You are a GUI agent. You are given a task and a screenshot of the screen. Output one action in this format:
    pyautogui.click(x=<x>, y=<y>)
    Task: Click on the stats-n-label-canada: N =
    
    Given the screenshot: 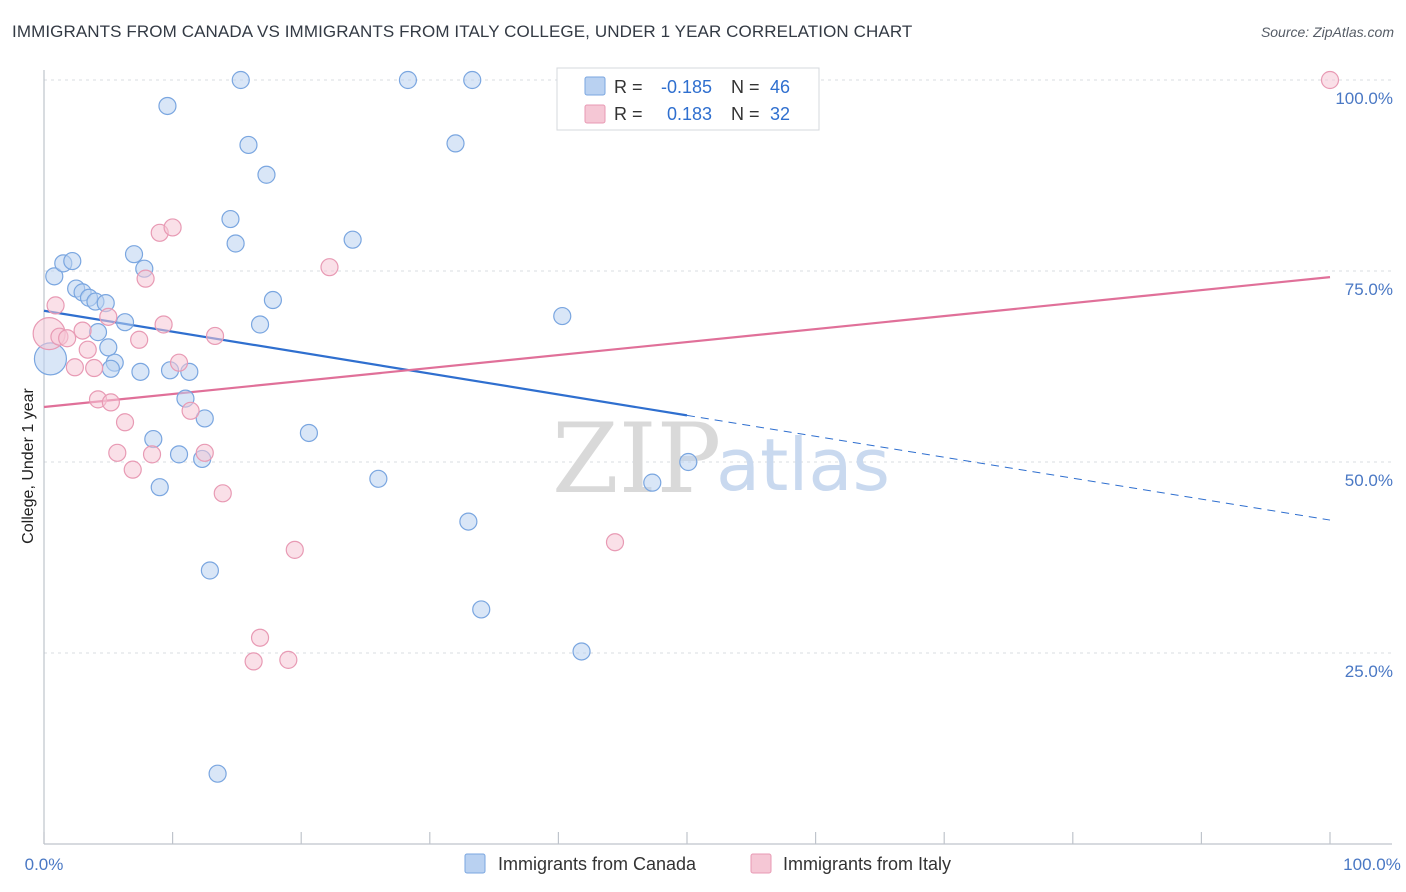 What is the action you would take?
    pyautogui.click(x=745, y=87)
    